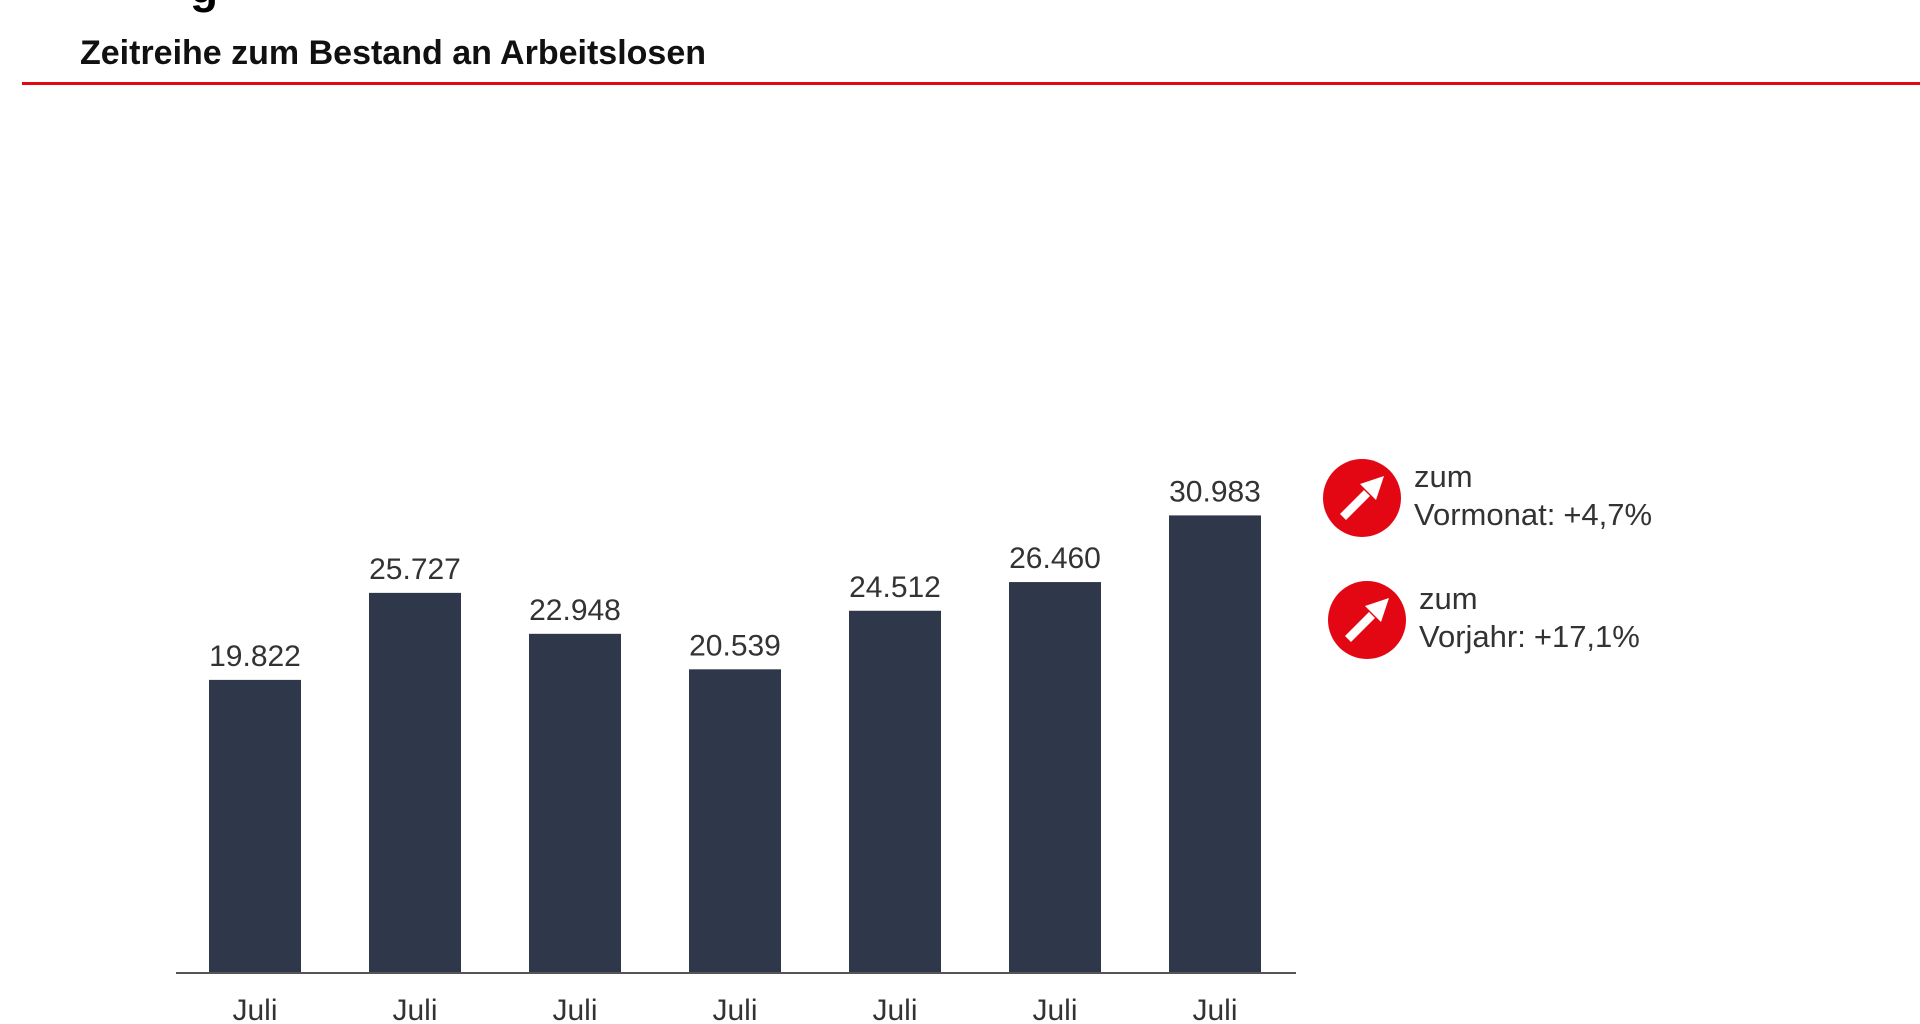 The width and height of the screenshot is (1920, 1024). I want to click on x-tick-labels-group: Juli Juli Juli Juli Juli Juli Juli, so click(734, 1009).